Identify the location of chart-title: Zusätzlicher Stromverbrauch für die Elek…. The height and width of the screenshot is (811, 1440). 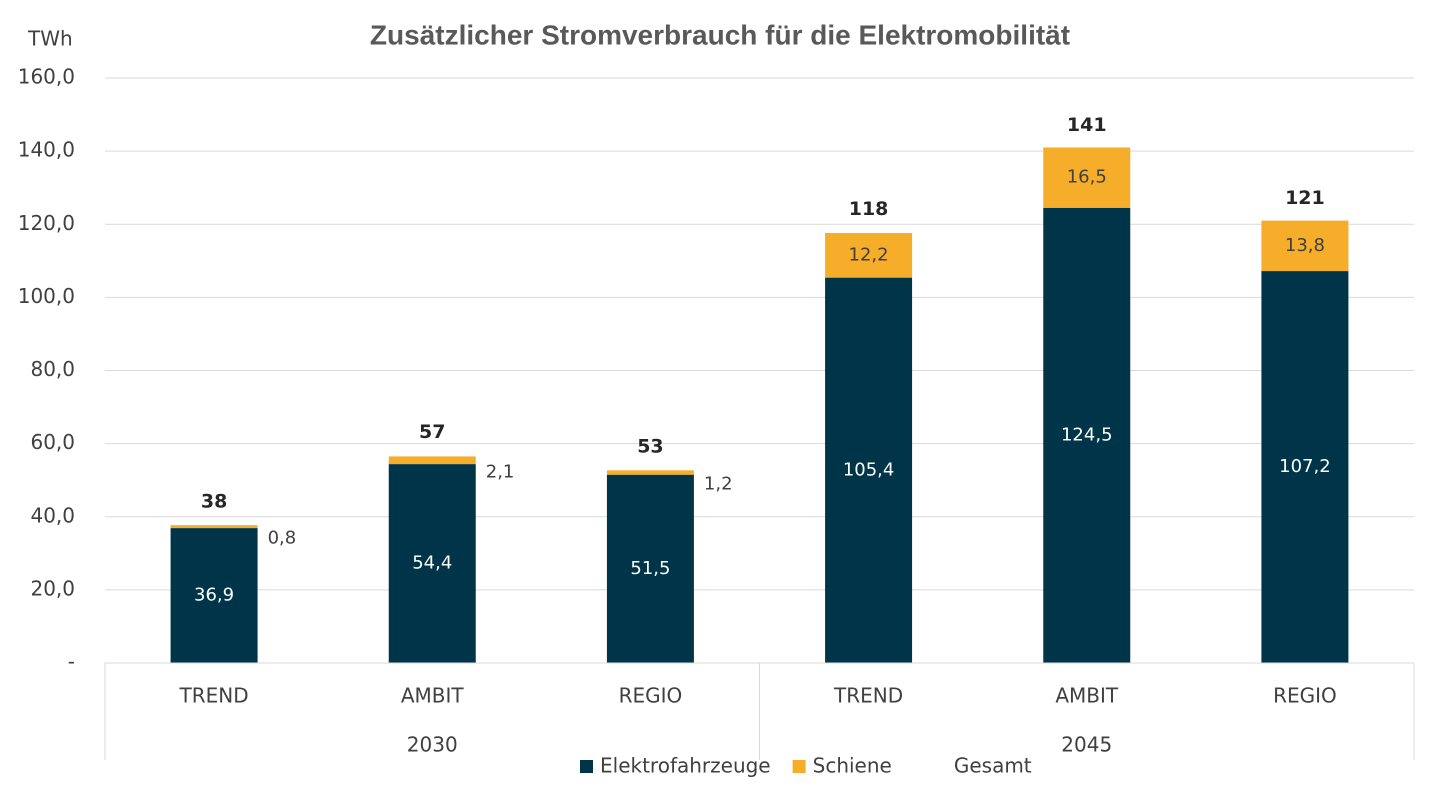
(720, 34).